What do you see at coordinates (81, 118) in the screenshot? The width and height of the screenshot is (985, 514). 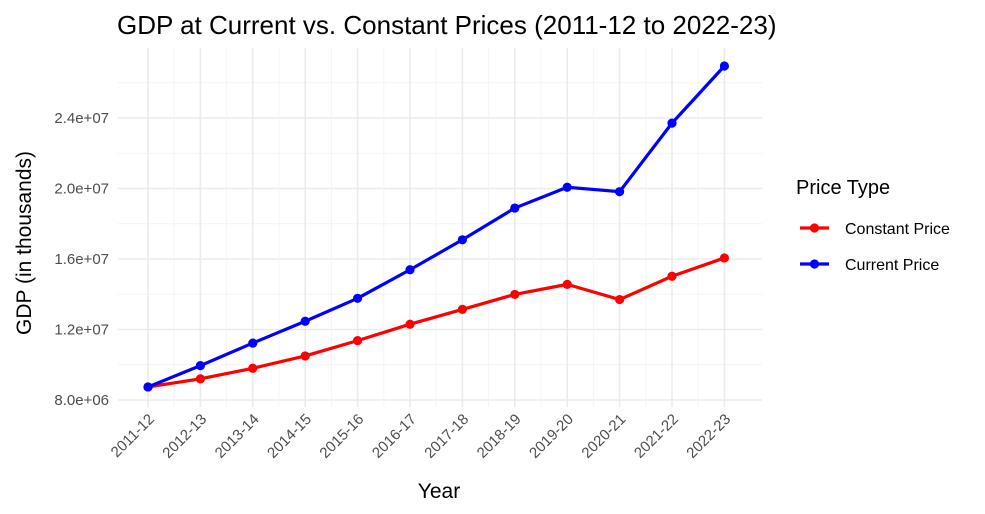 I see `y-tick-label: 2.4e+07` at bounding box center [81, 118].